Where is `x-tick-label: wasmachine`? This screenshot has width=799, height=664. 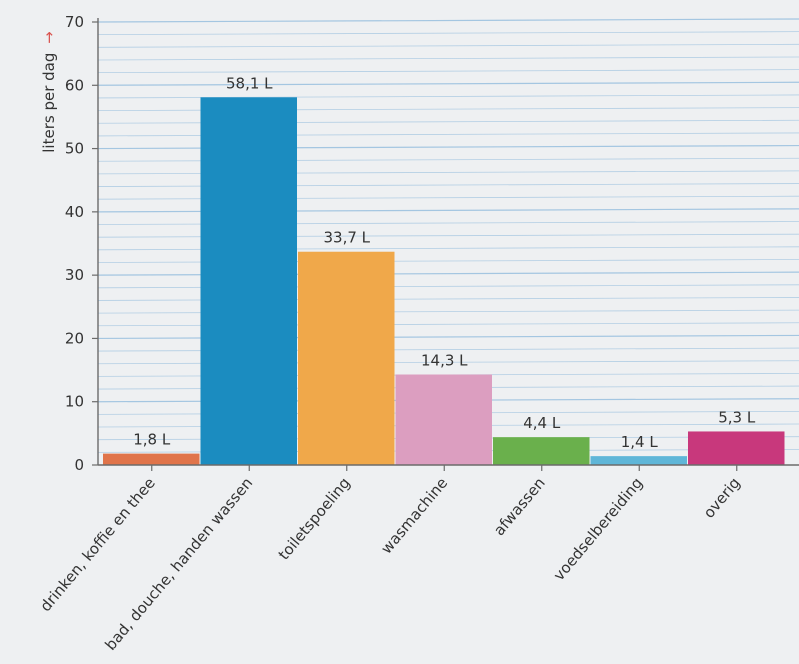 x-tick-label: wasmachine is located at coordinates (414, 515).